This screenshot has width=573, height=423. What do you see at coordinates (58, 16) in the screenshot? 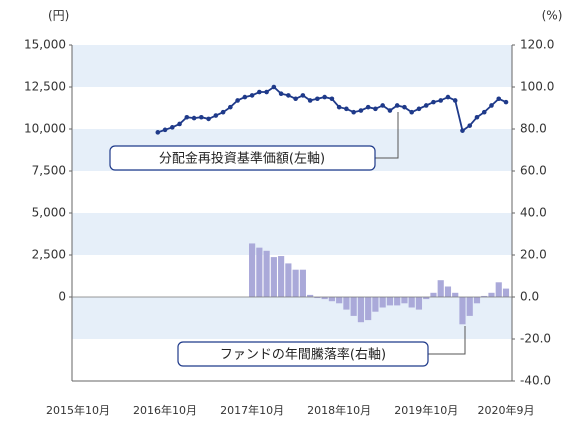
I see `y-axis-unit: (円)` at bounding box center [58, 16].